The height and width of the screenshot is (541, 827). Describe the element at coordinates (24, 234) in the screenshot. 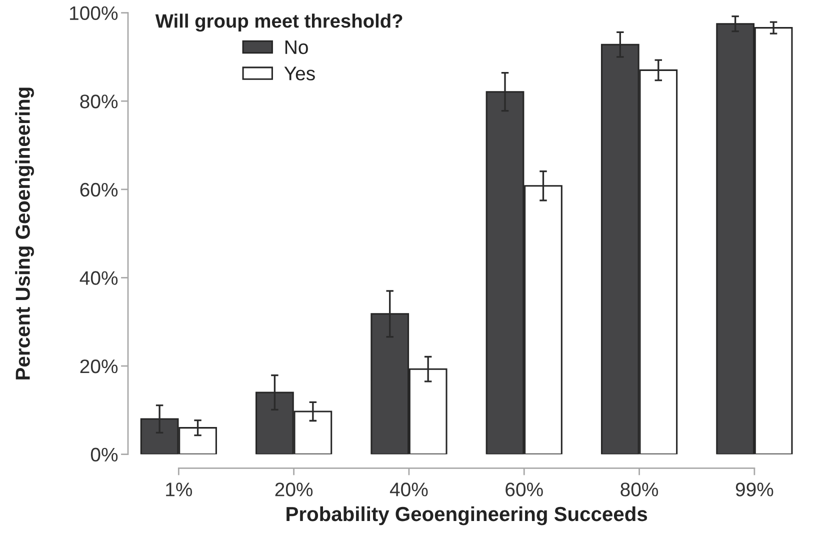

I see `y-axis-title: Percent Using Geoengineering` at that location.